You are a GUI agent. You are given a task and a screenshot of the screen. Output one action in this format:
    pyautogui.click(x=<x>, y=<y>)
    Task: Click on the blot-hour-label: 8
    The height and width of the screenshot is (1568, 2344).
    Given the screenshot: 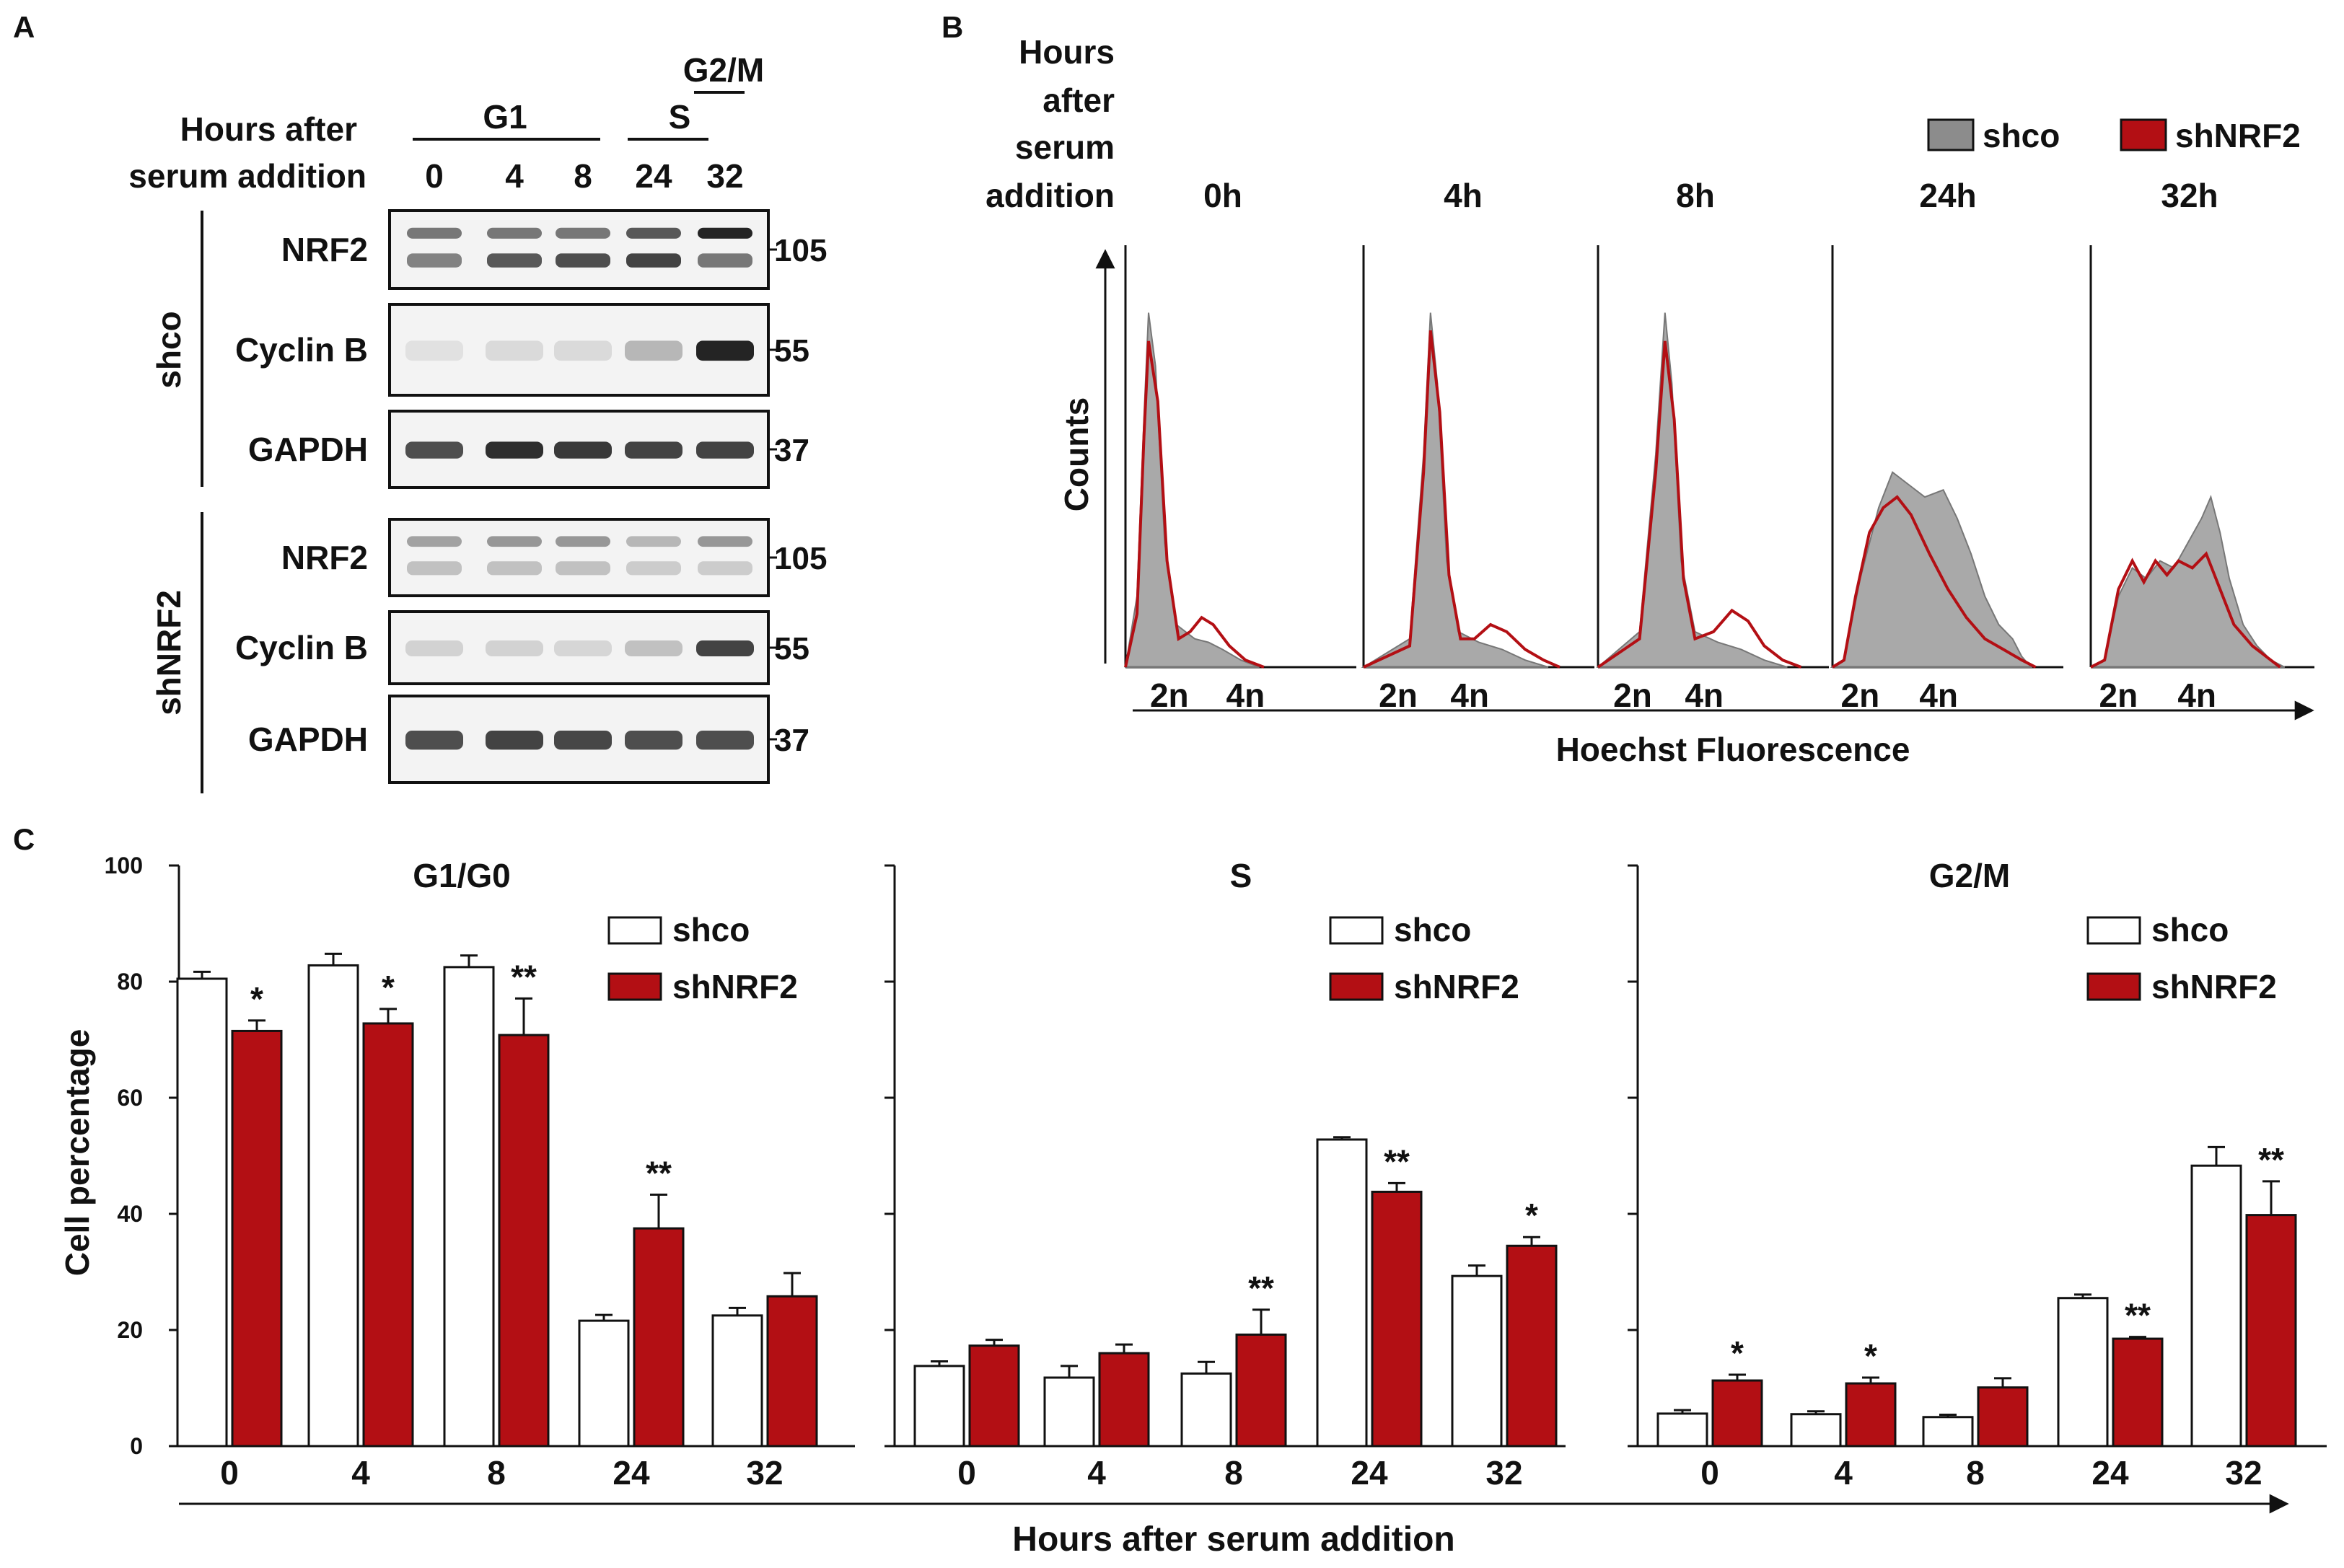 What is the action you would take?
    pyautogui.click(x=583, y=176)
    